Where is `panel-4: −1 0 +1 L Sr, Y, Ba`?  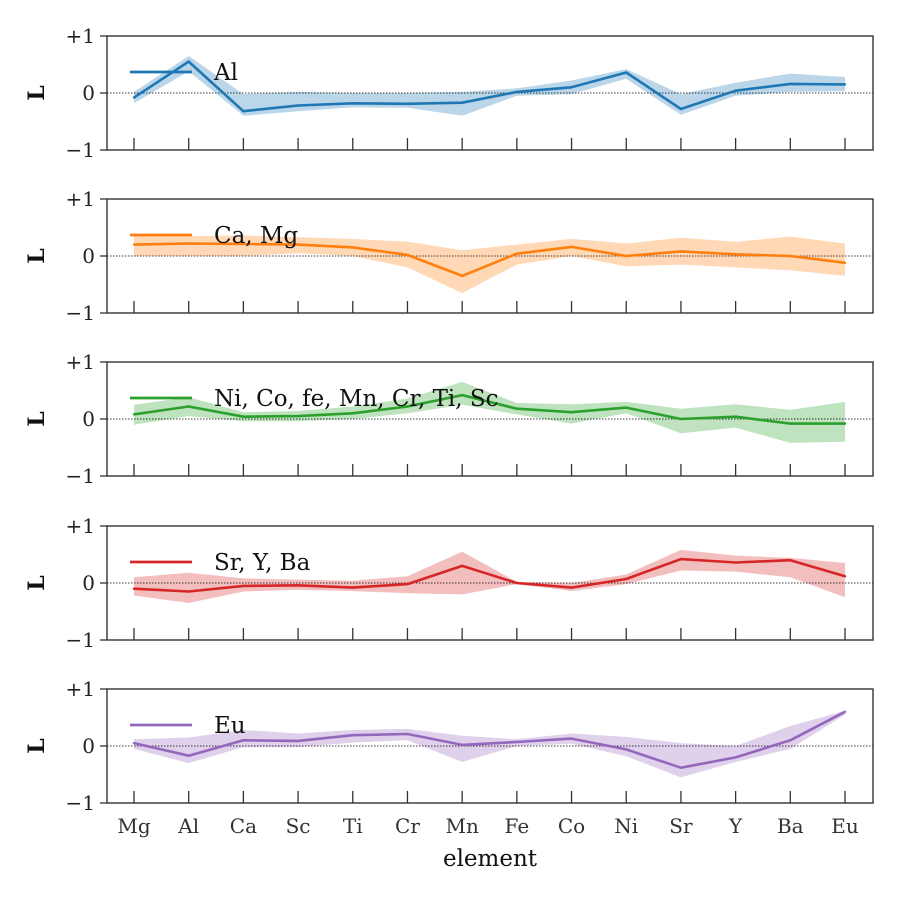
panel-4: −1 0 +1 L Sr, Y, Ba is located at coordinates (449, 583).